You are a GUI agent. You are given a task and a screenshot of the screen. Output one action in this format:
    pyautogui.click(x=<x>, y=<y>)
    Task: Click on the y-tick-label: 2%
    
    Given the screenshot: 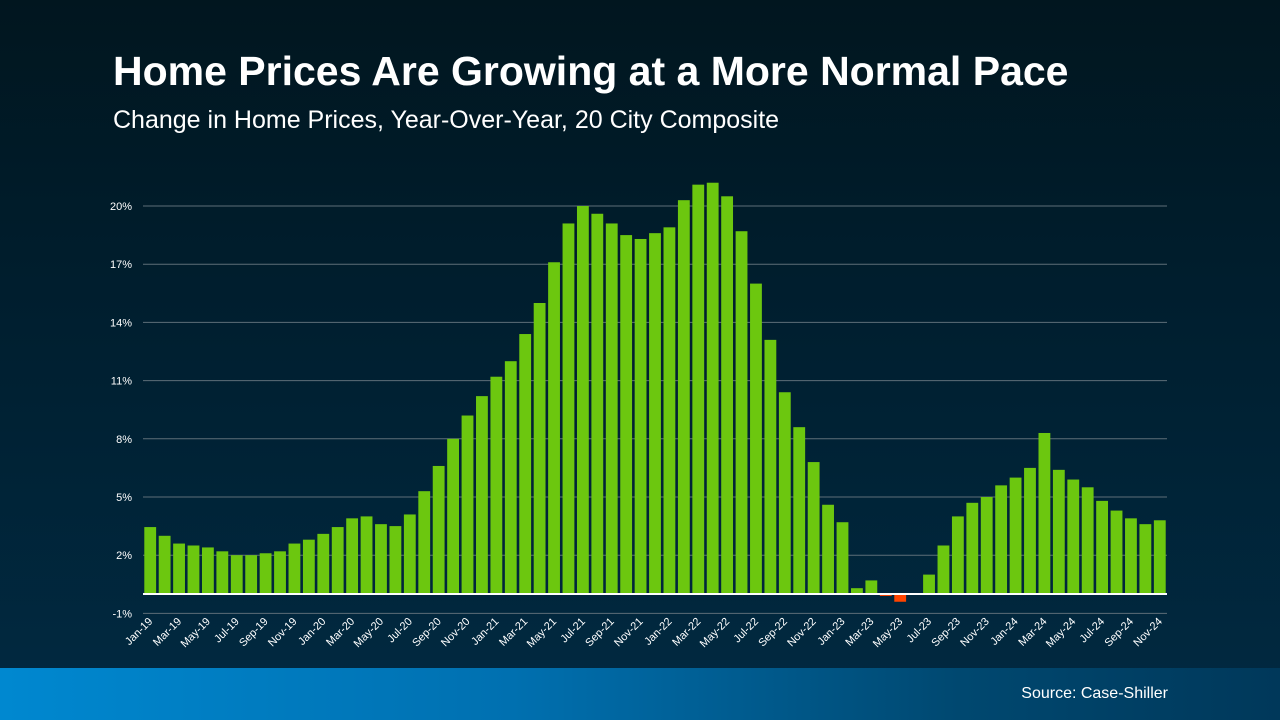 What is the action you would take?
    pyautogui.click(x=124, y=556)
    